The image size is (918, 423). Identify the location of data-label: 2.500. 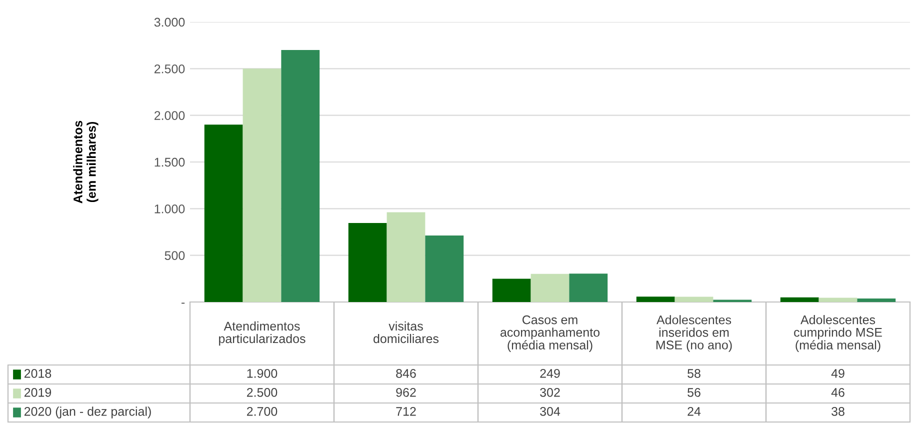
(262, 392).